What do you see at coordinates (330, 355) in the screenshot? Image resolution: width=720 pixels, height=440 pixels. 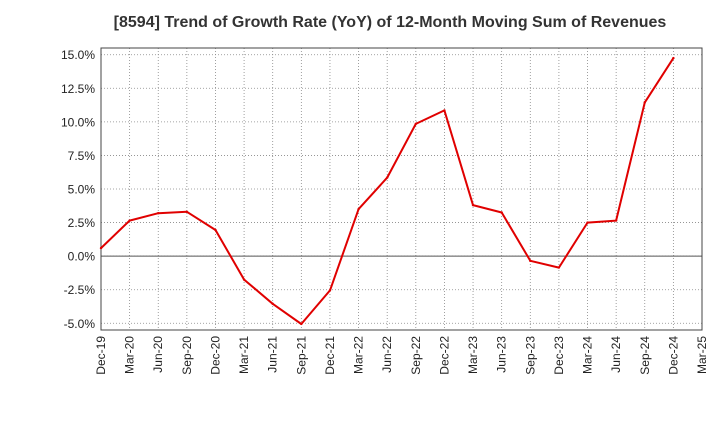 I see `x-tick-label: Dec-21` at bounding box center [330, 355].